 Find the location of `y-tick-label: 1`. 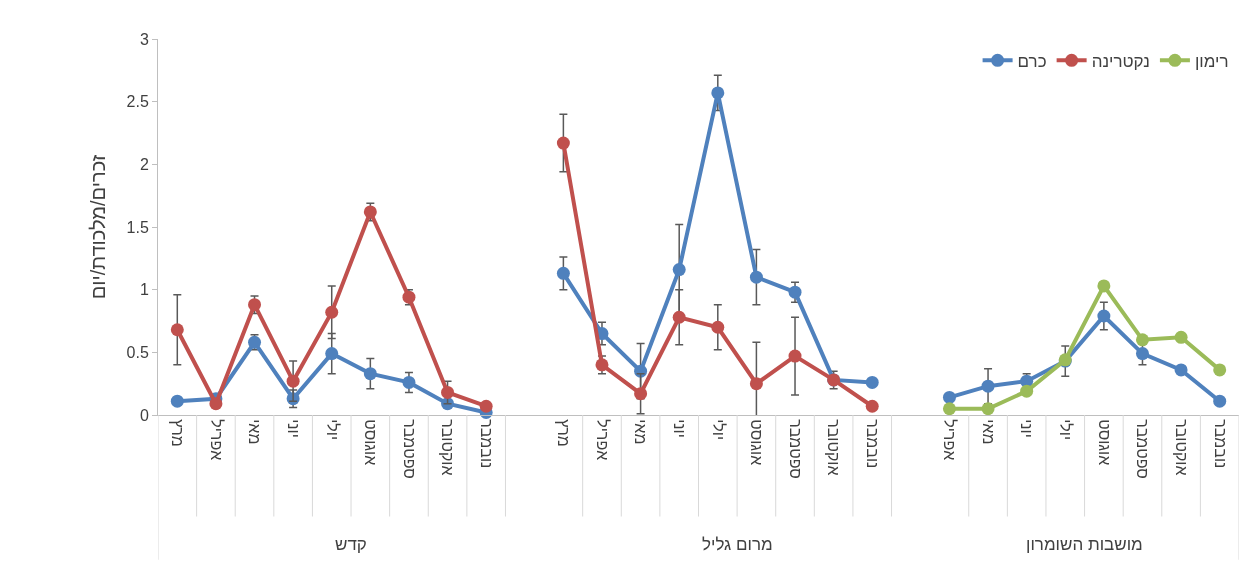

y-tick-label: 1 is located at coordinates (144, 290).